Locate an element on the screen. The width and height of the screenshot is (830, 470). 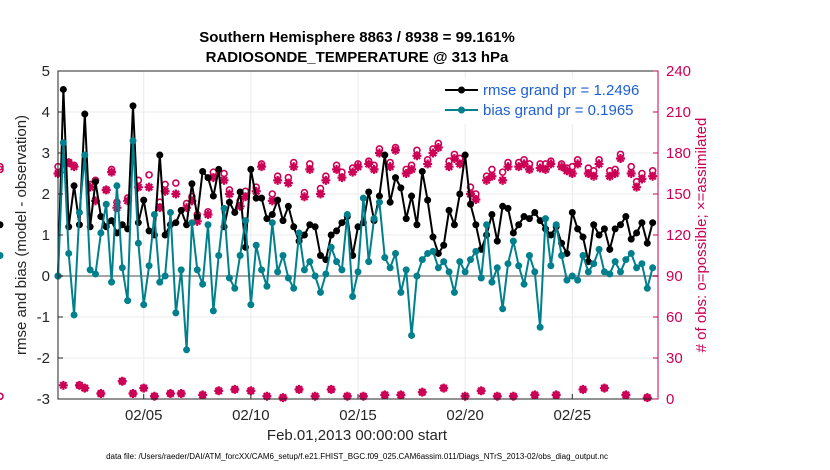
y-tick-label-left: 0 is located at coordinates (46, 276).